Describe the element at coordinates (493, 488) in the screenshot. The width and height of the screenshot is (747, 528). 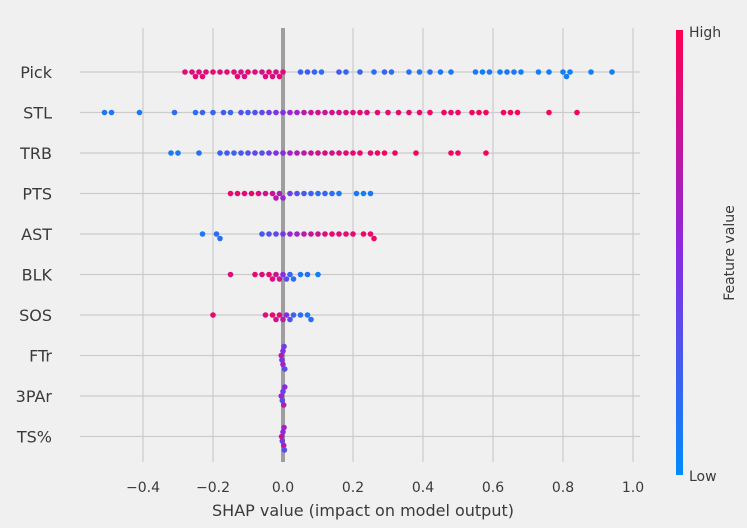
I see `x-tick-label: 0.6` at that location.